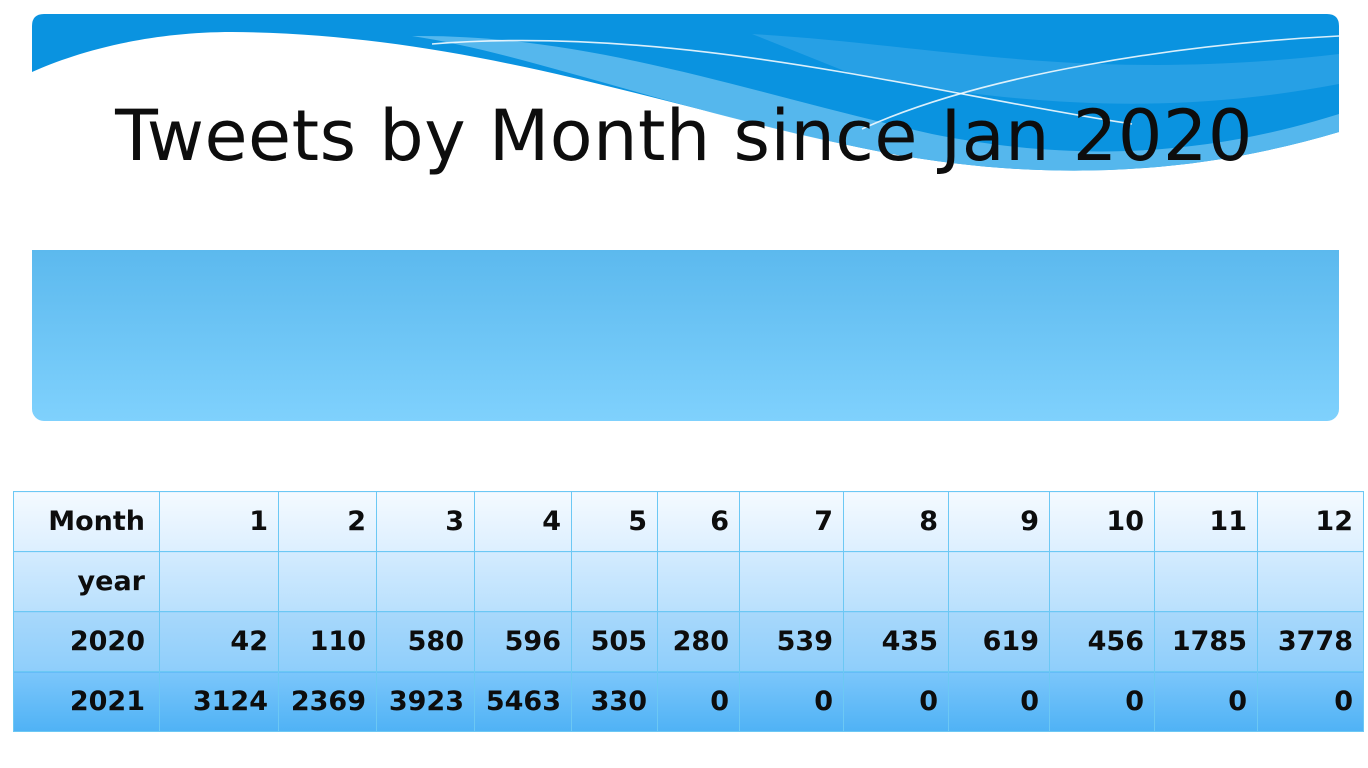 The height and width of the screenshot is (768, 1368). What do you see at coordinates (999, 521) in the screenshot?
I see `month-cell: 9` at bounding box center [999, 521].